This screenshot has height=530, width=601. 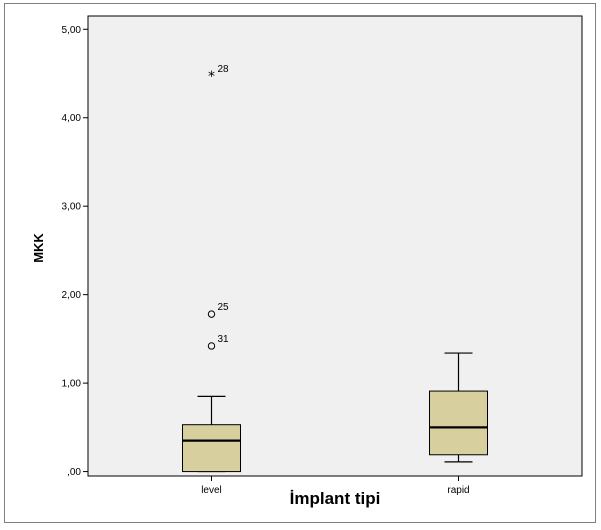 I want to click on box-rapid, so click(x=458, y=407).